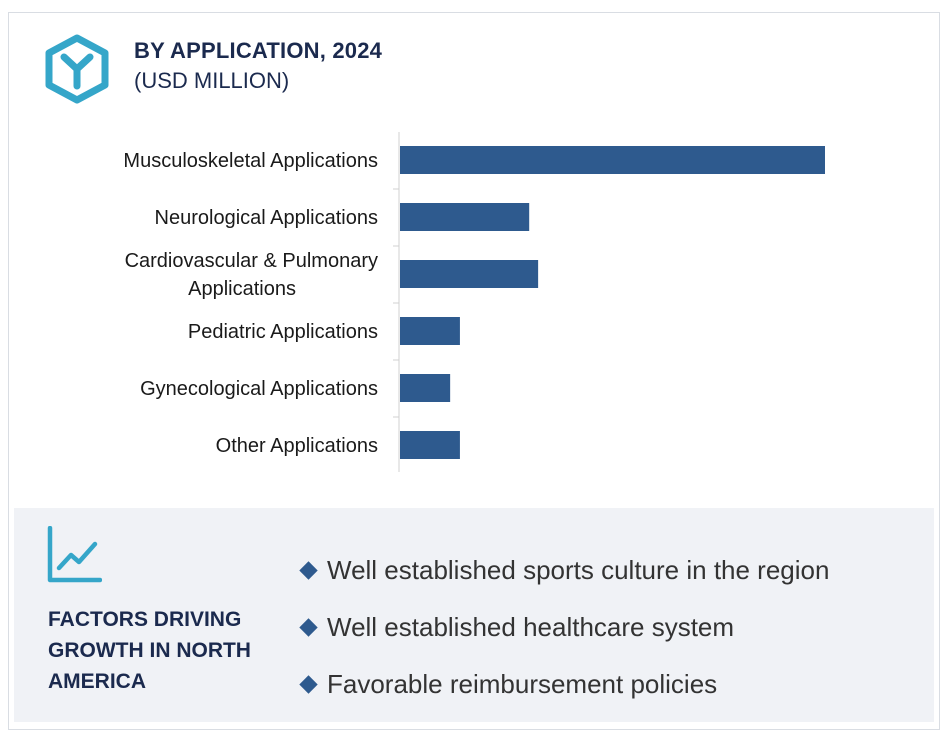 This screenshot has width=950, height=738. Describe the element at coordinates (259, 389) in the screenshot. I see `category-label: Gynecological Applications` at that location.